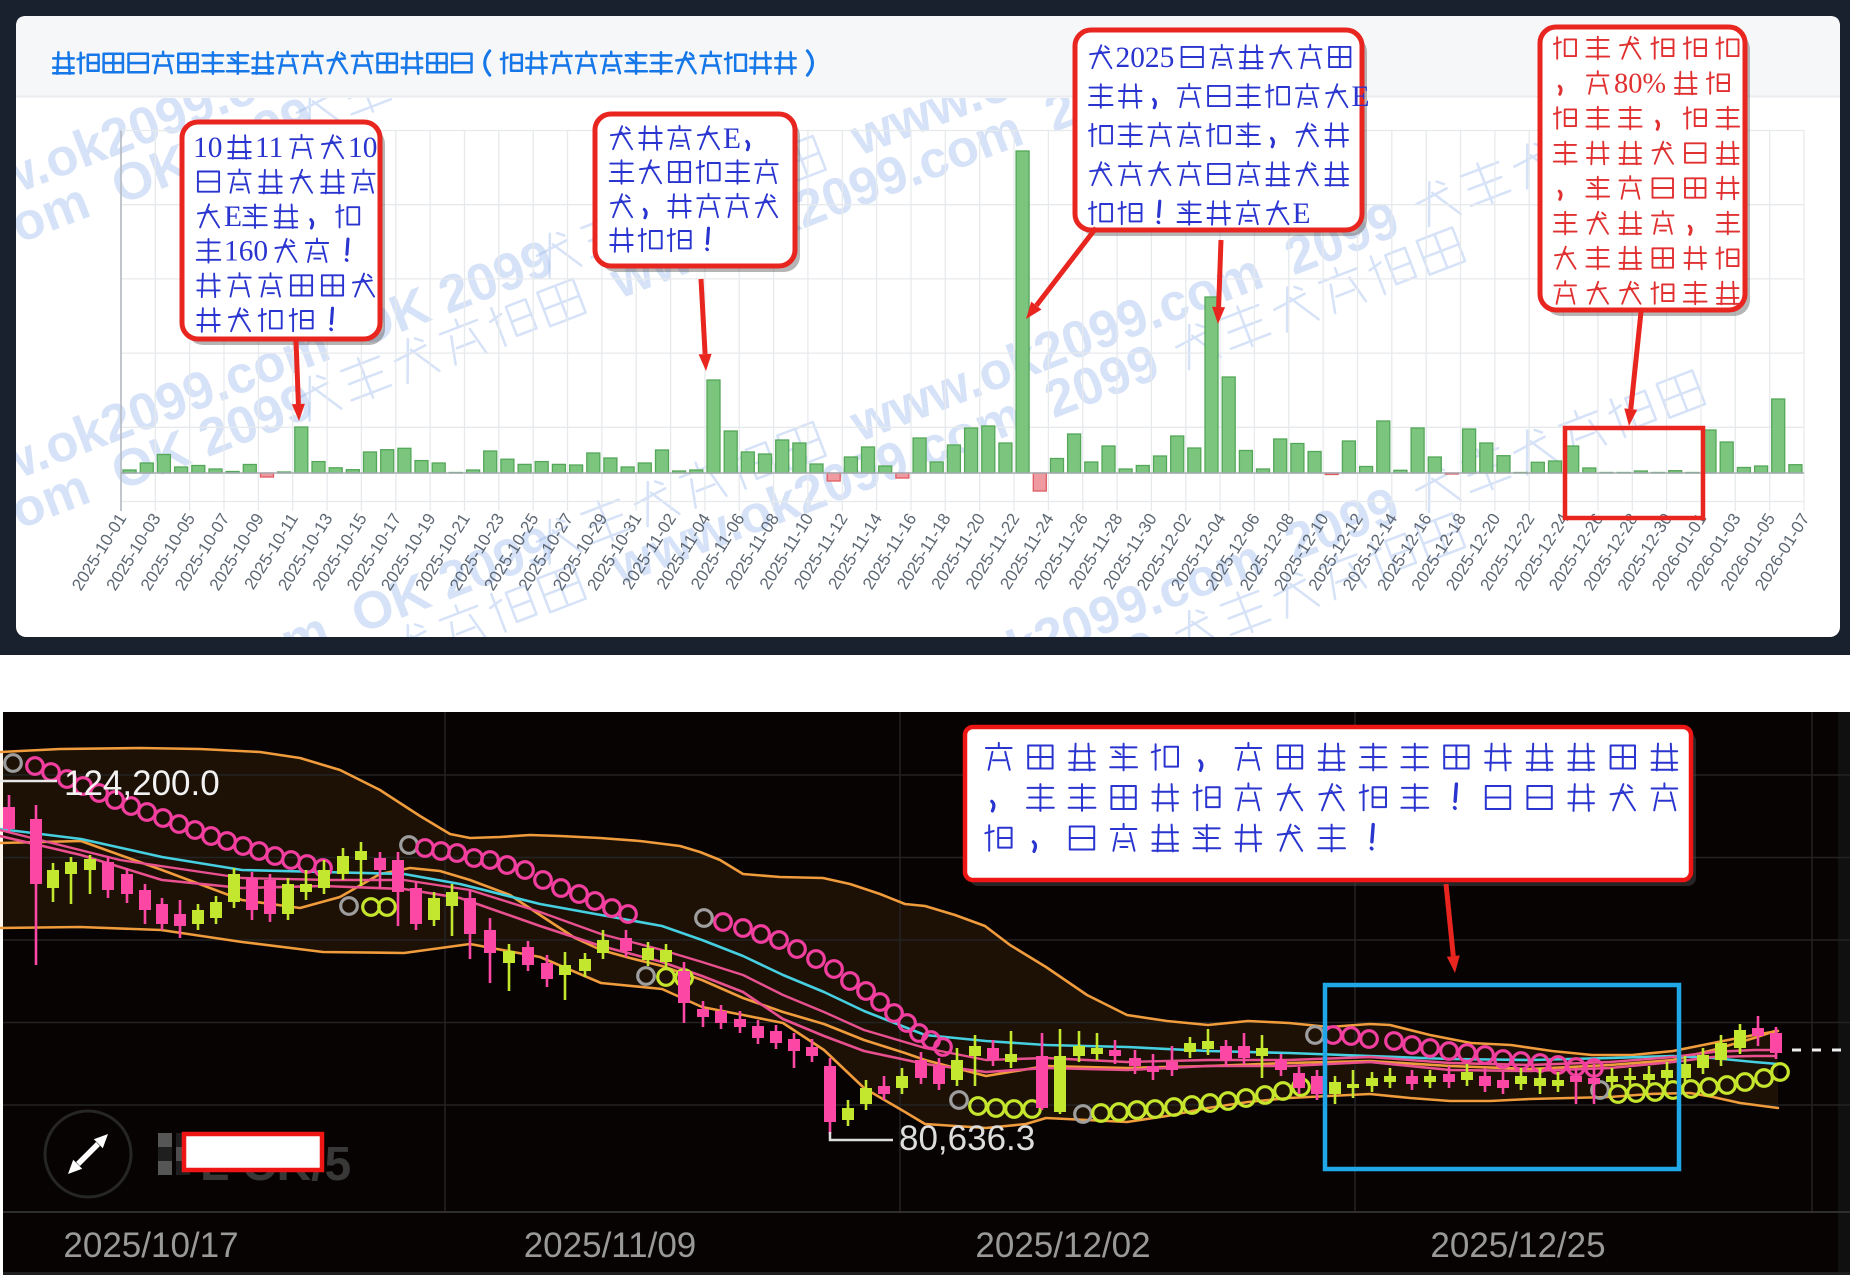  What do you see at coordinates (610, 1245) in the screenshot?
I see `svg-text: 2025/11/09` at bounding box center [610, 1245].